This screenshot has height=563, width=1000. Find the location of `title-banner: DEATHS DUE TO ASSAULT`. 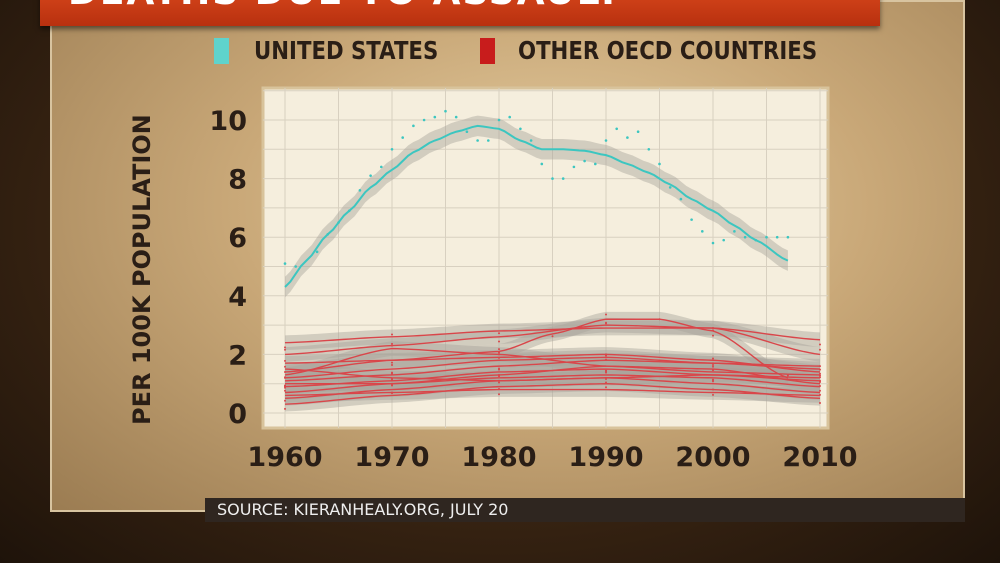

title-banner: DEATHS DUE TO ASSAULT is located at coordinates (460, 13).